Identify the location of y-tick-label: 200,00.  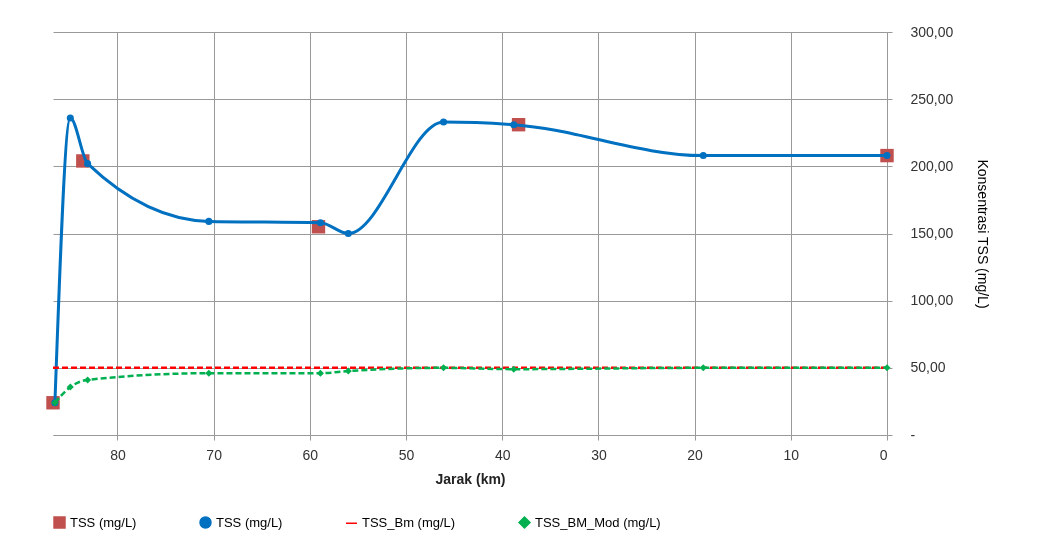
(932, 165).